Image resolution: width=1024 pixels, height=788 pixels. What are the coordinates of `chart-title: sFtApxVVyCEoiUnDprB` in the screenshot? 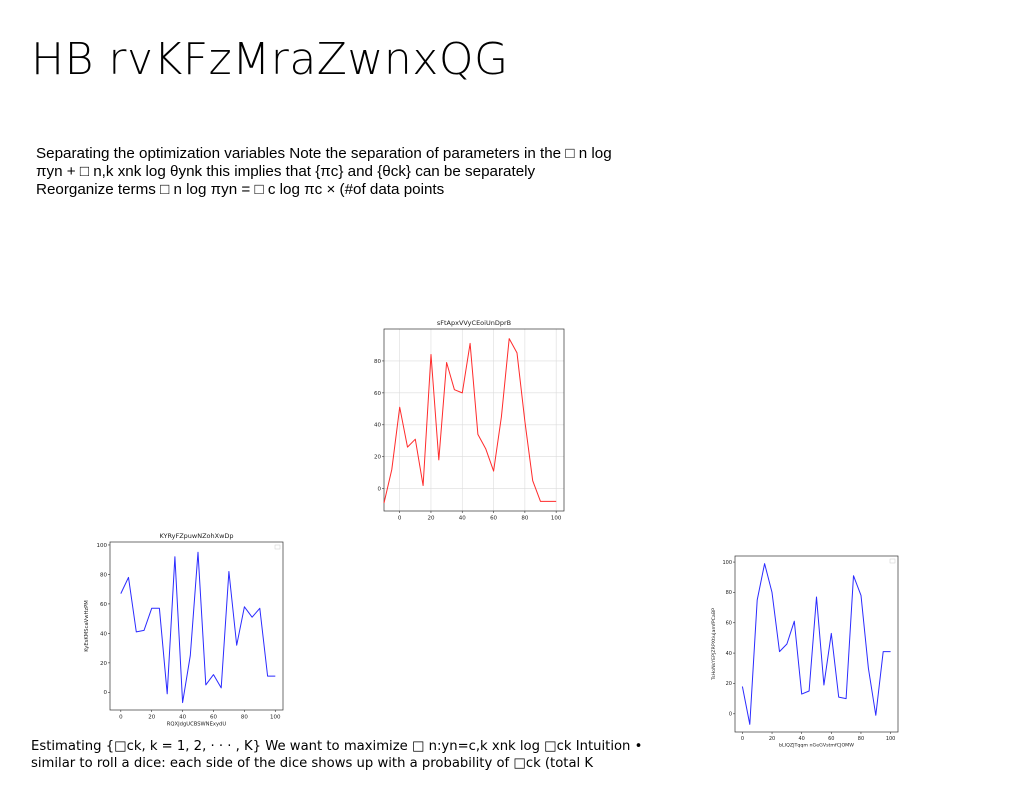 It's located at (474, 323).